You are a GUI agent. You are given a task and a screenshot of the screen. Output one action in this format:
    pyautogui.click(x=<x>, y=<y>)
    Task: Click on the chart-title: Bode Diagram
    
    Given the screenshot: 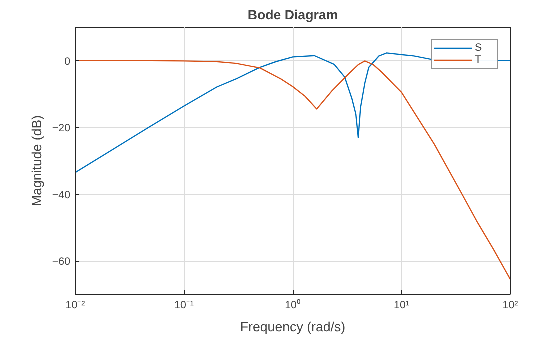 What is the action you would take?
    pyautogui.click(x=293, y=15)
    